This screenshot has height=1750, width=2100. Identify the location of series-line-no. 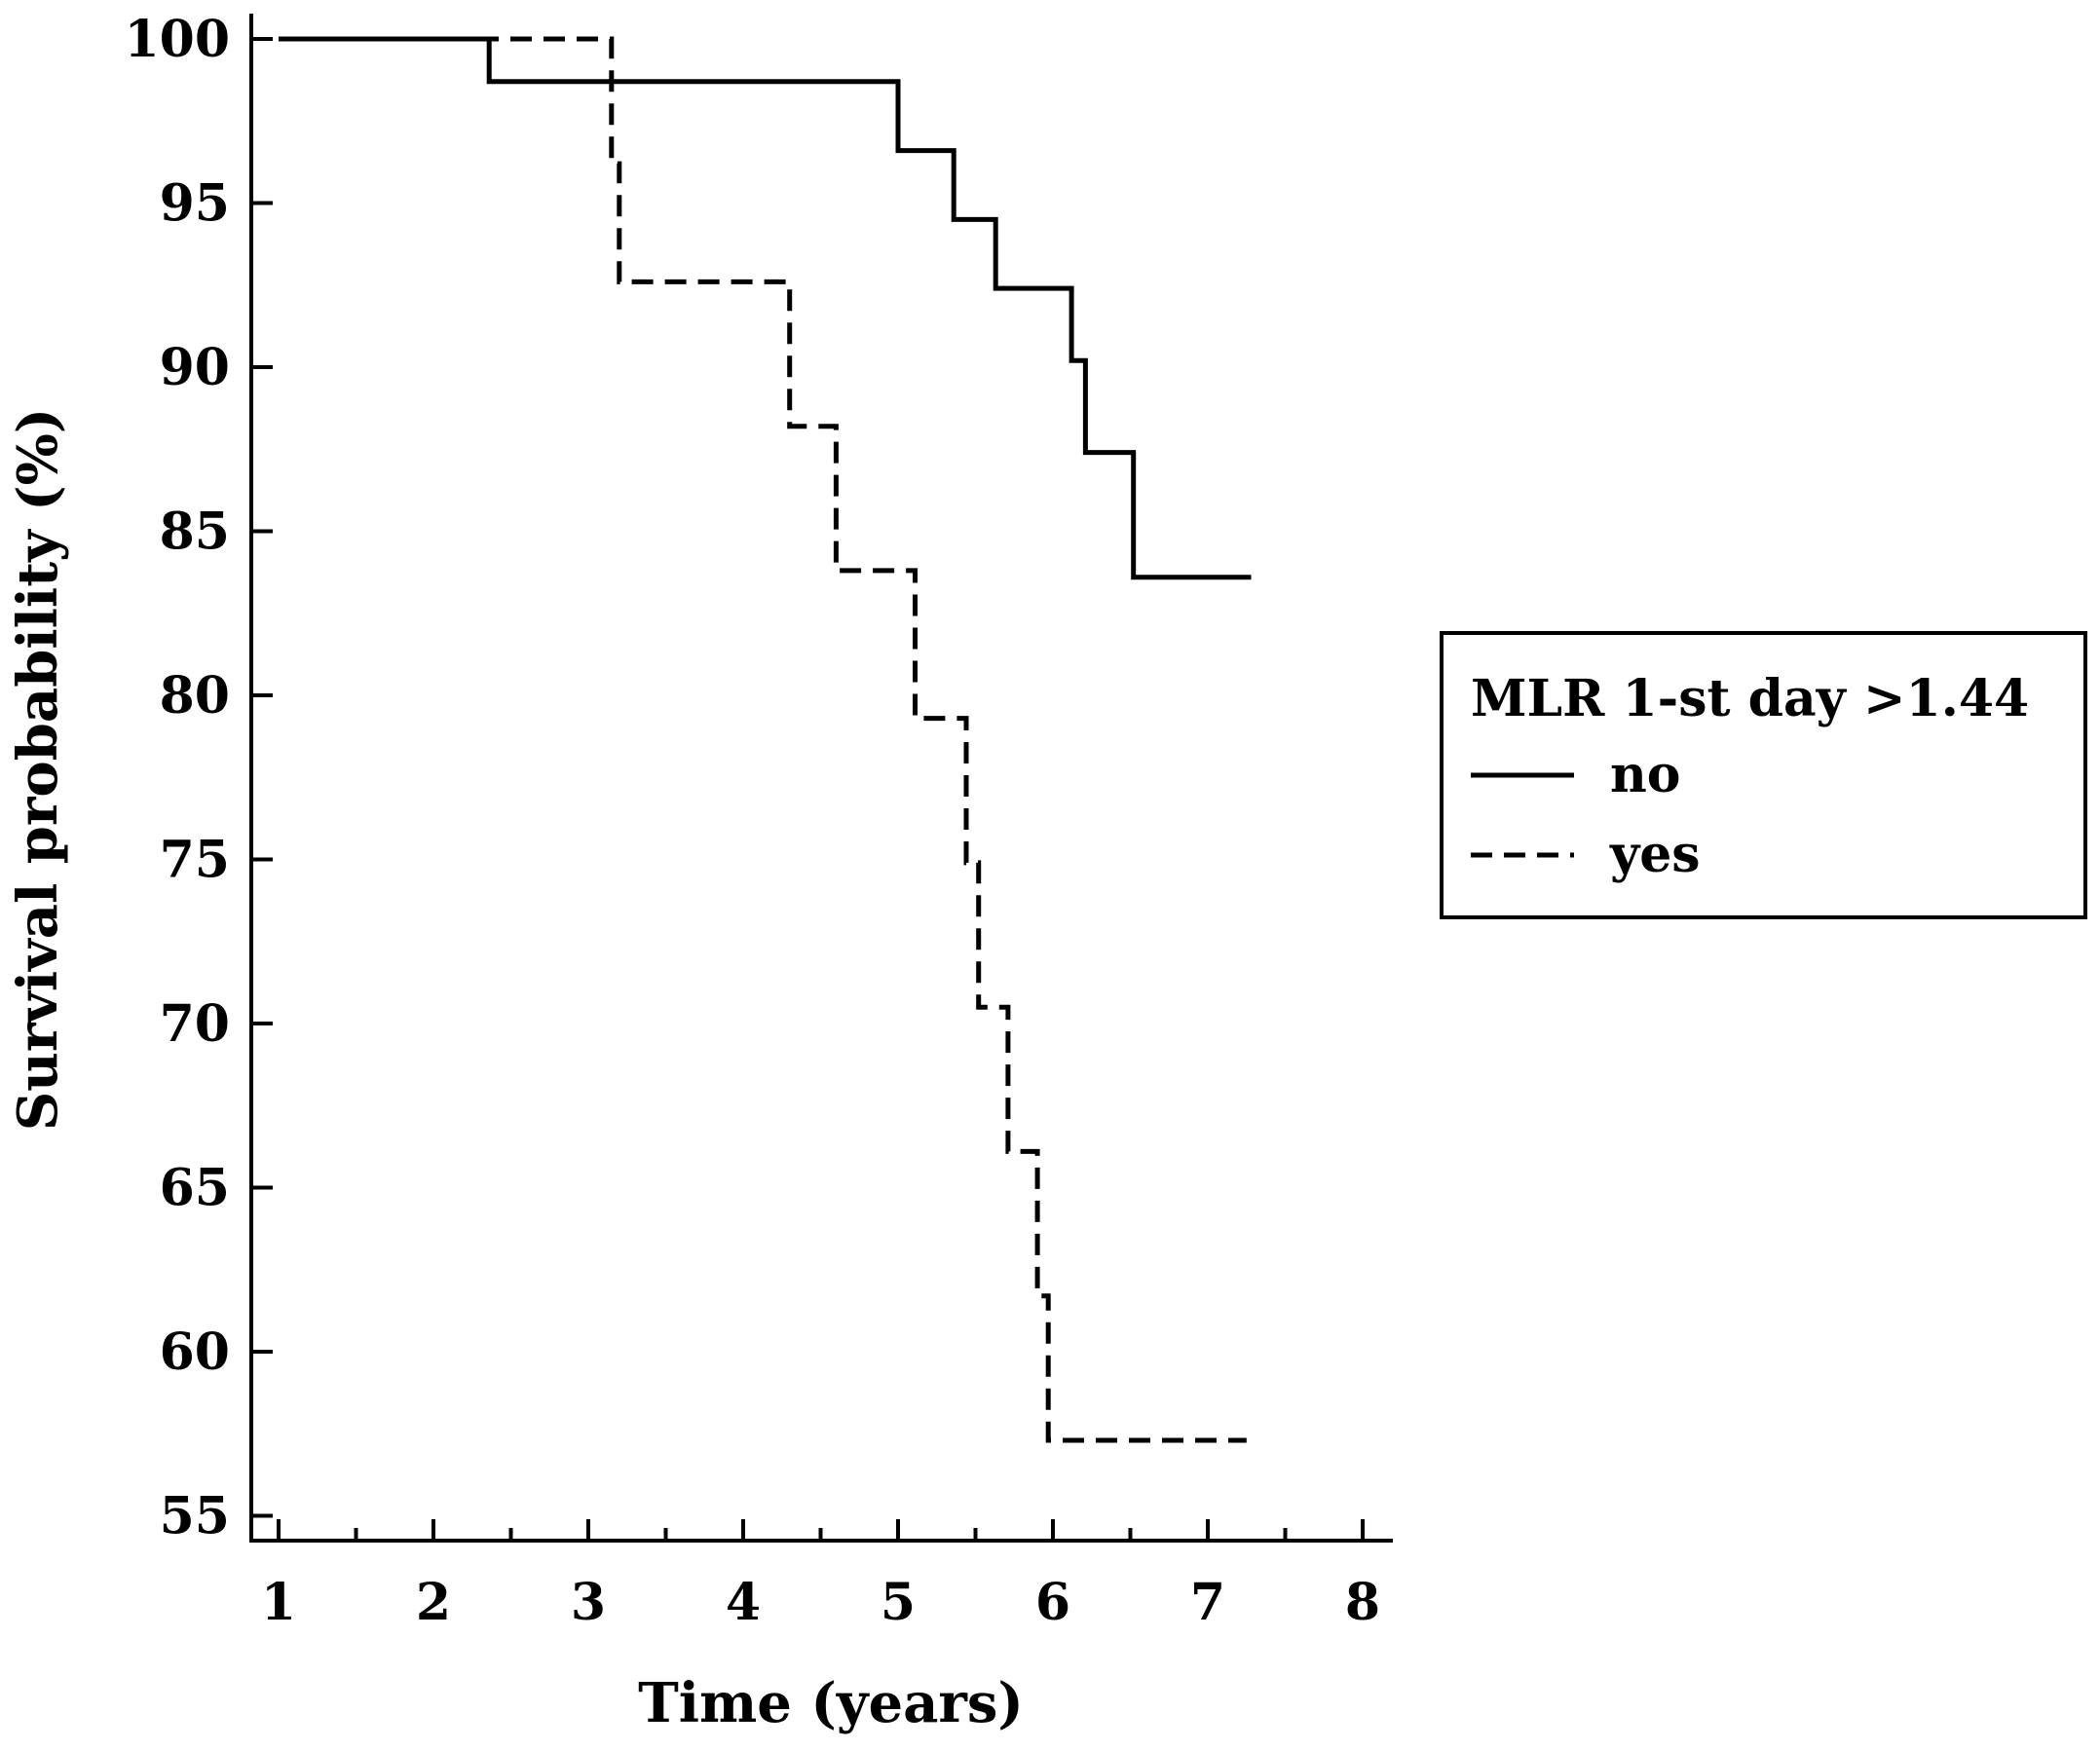
(765, 308).